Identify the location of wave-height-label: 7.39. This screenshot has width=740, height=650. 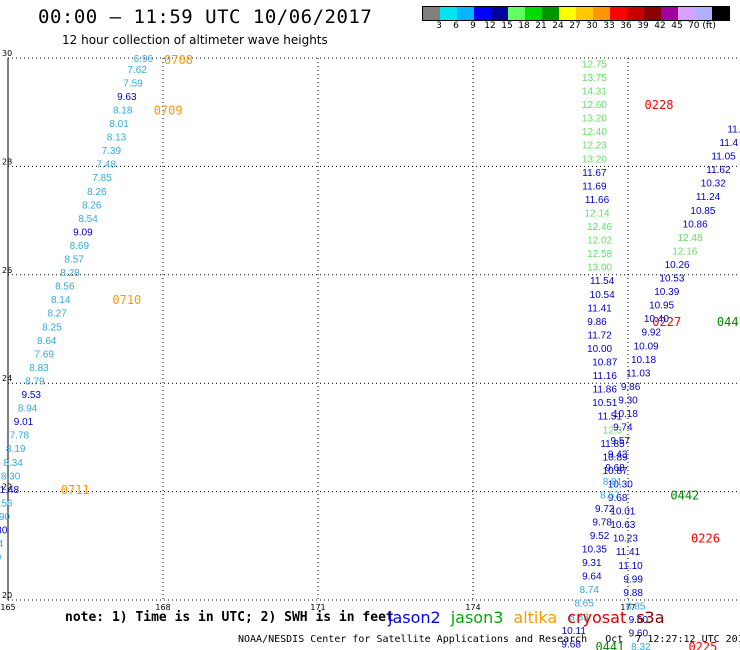
(112, 151).